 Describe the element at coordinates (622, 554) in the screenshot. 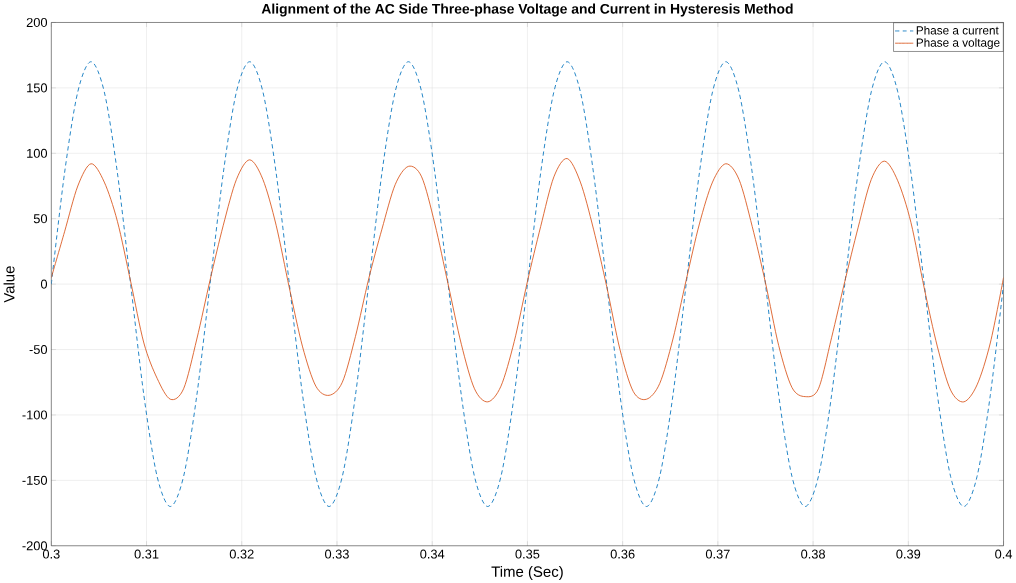

I see `x-tick-label: 0.36` at that location.